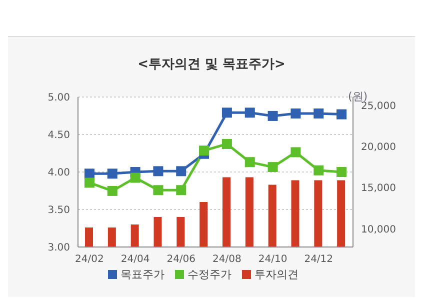  I want to click on y-tick-label: 4.00, so click(59, 173).